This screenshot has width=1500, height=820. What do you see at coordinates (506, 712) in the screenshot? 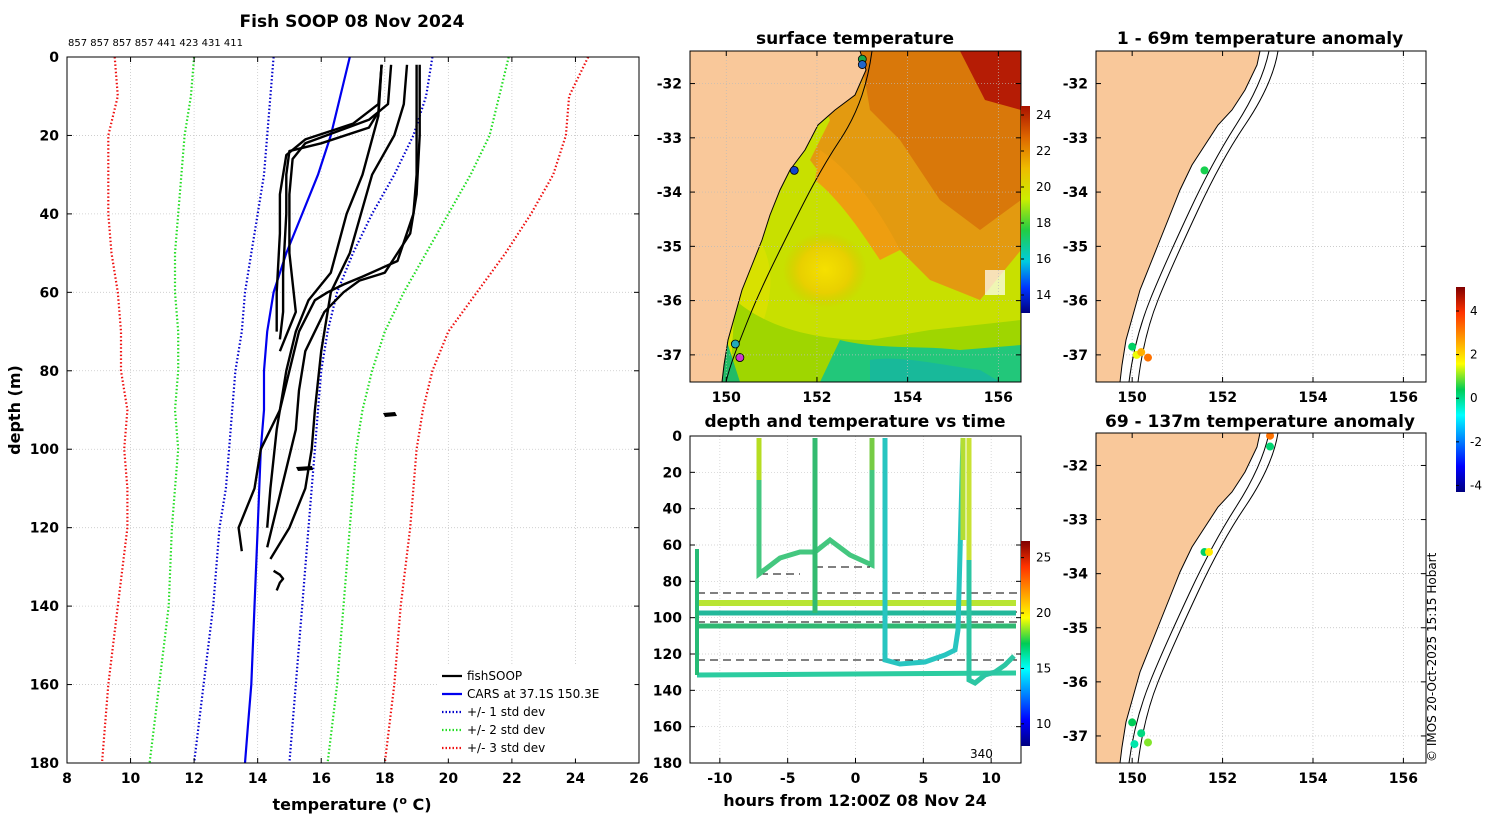
I see `legend-entry: +/- 1 std dev` at bounding box center [506, 712].